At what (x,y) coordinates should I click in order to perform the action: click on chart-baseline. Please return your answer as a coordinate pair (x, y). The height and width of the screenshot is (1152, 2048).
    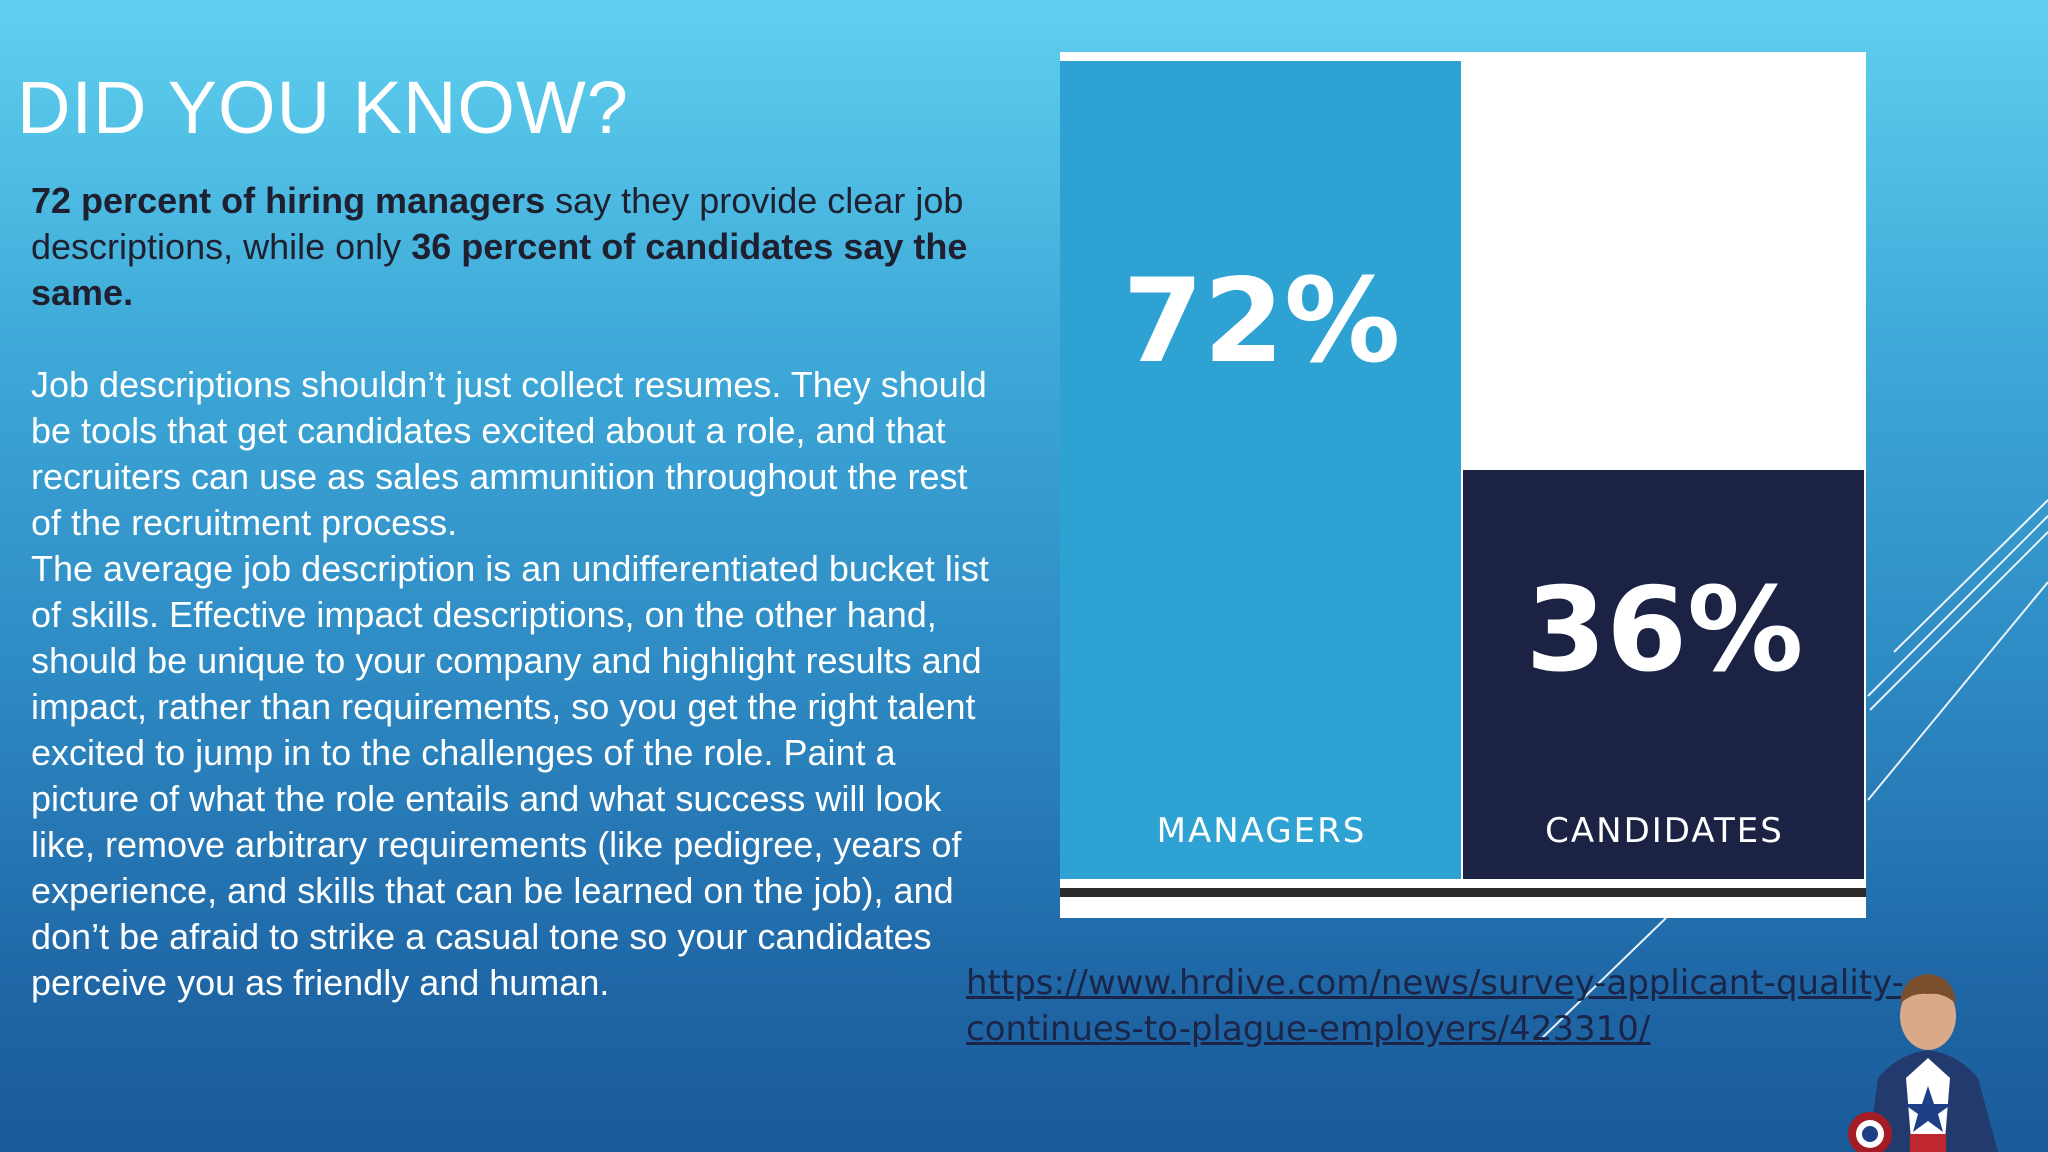
    Looking at the image, I should click on (1463, 892).